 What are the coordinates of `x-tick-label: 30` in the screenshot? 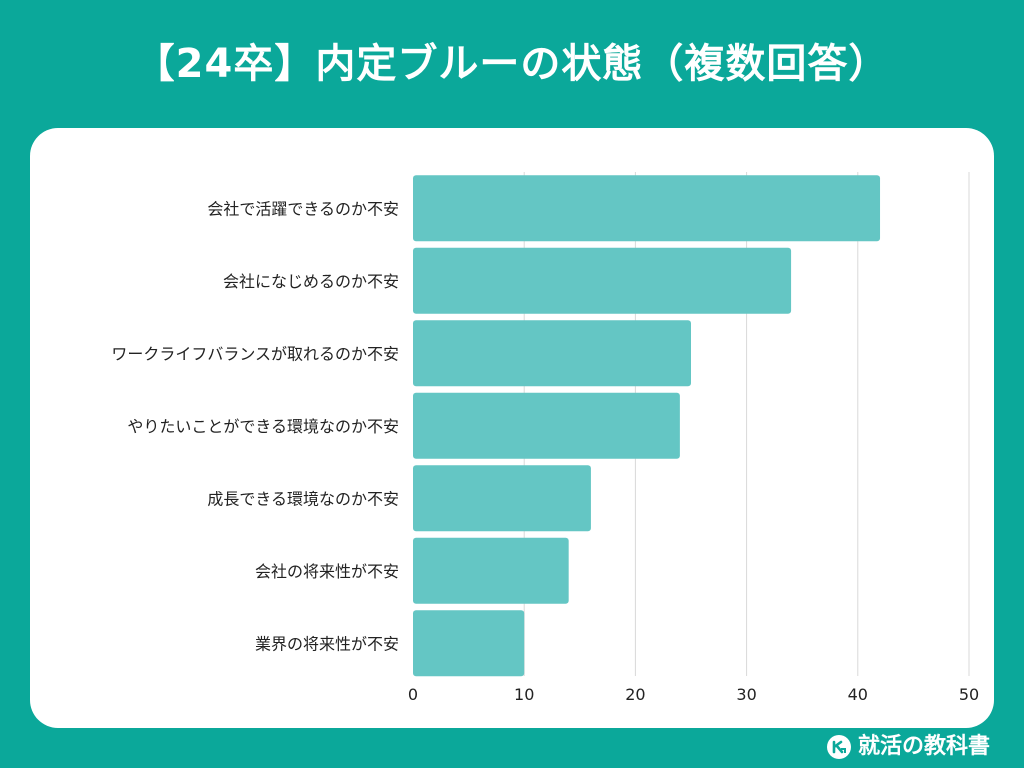 It's located at (746, 694).